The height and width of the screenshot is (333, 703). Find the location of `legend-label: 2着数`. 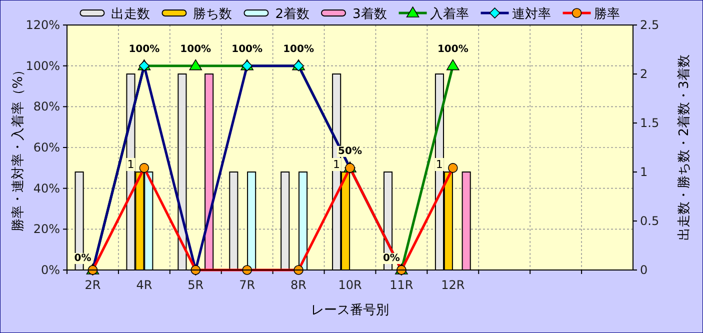

legend-label: 2着数 is located at coordinates (292, 14).